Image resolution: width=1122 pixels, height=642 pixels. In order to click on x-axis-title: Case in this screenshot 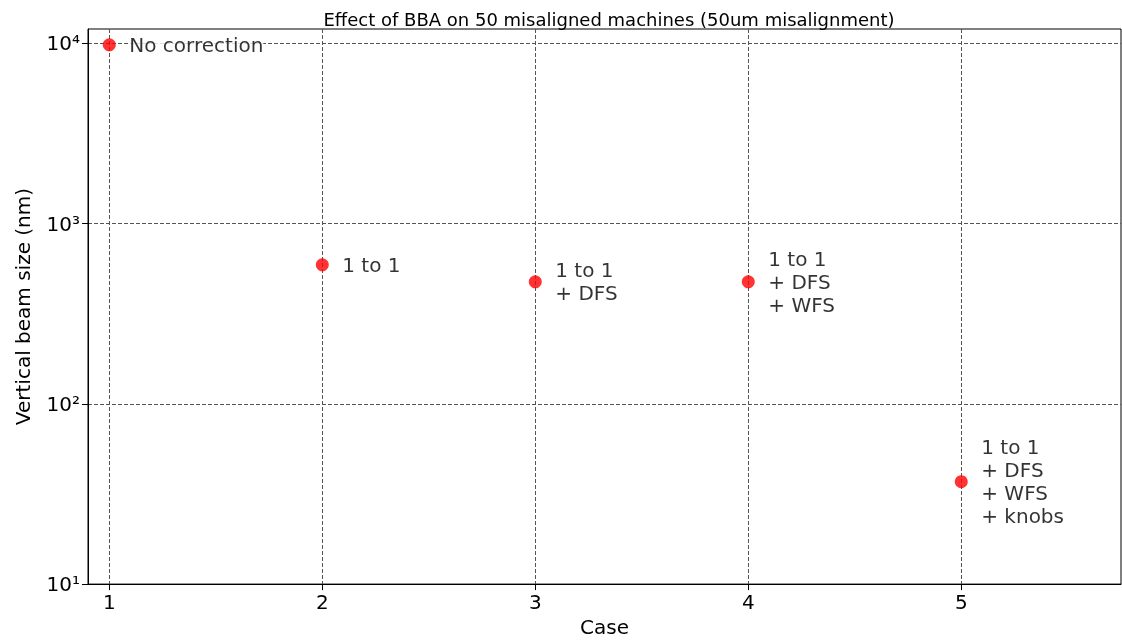, I will do `click(604, 627)`.